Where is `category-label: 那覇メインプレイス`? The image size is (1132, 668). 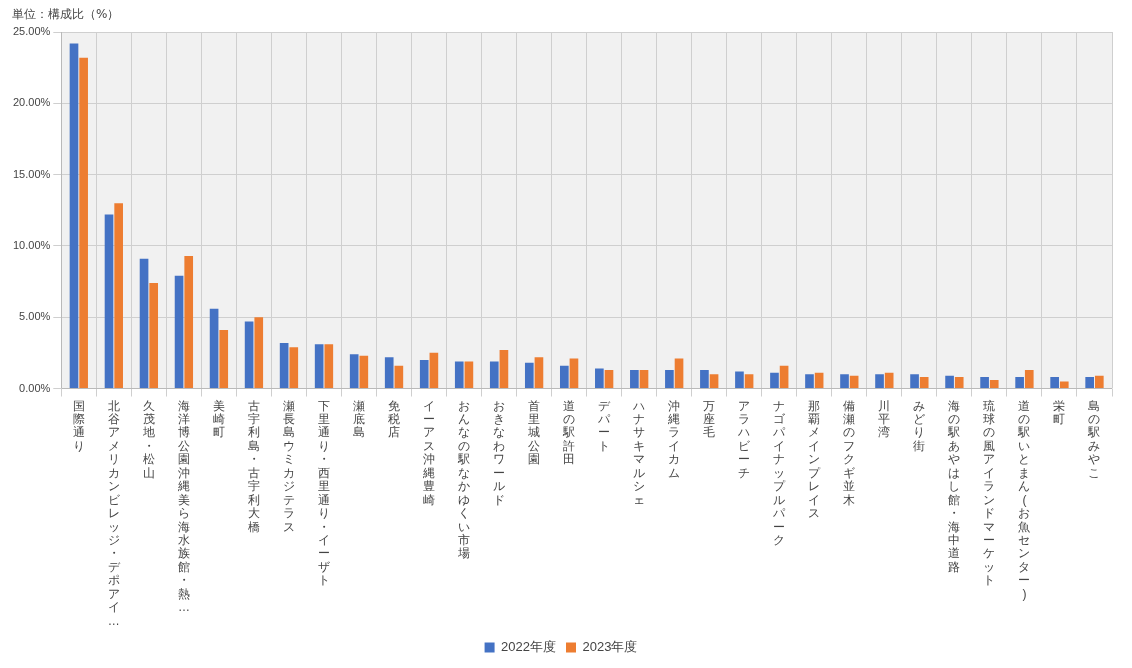
category-label: 那覇メインプレイス is located at coordinates (814, 459).